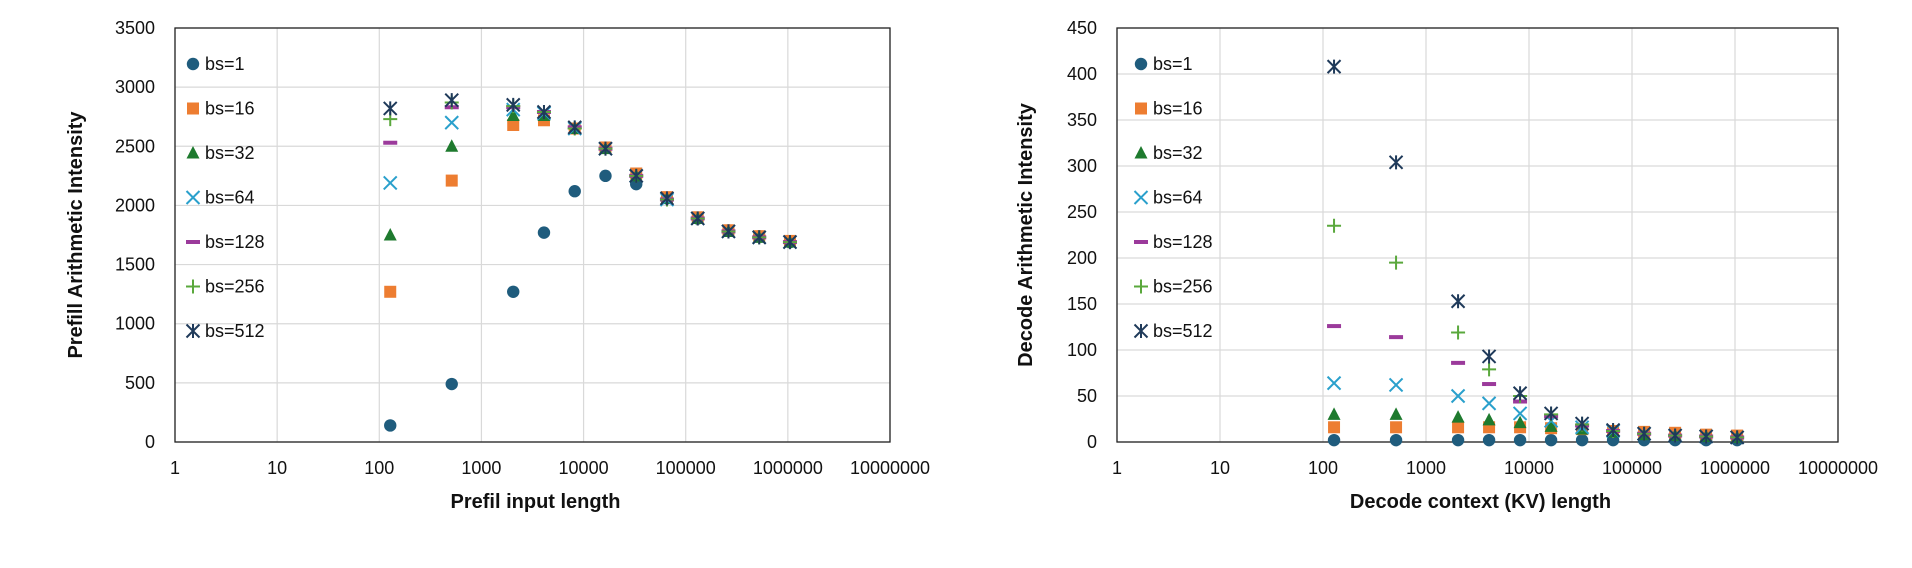 The image size is (1912, 568). I want to click on legend-label: bs=64, so click(230, 198).